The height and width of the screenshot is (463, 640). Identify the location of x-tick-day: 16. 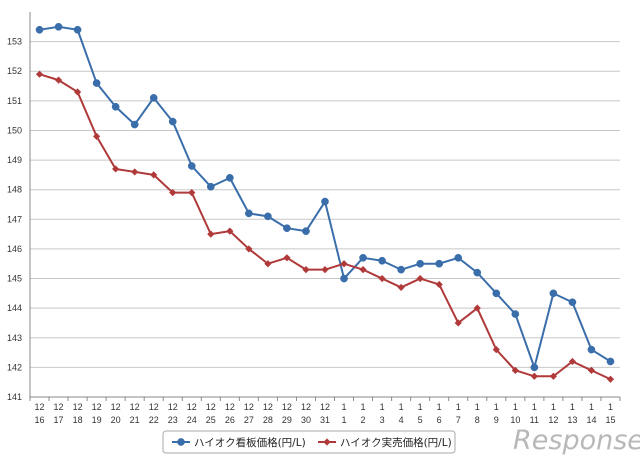
(40, 420).